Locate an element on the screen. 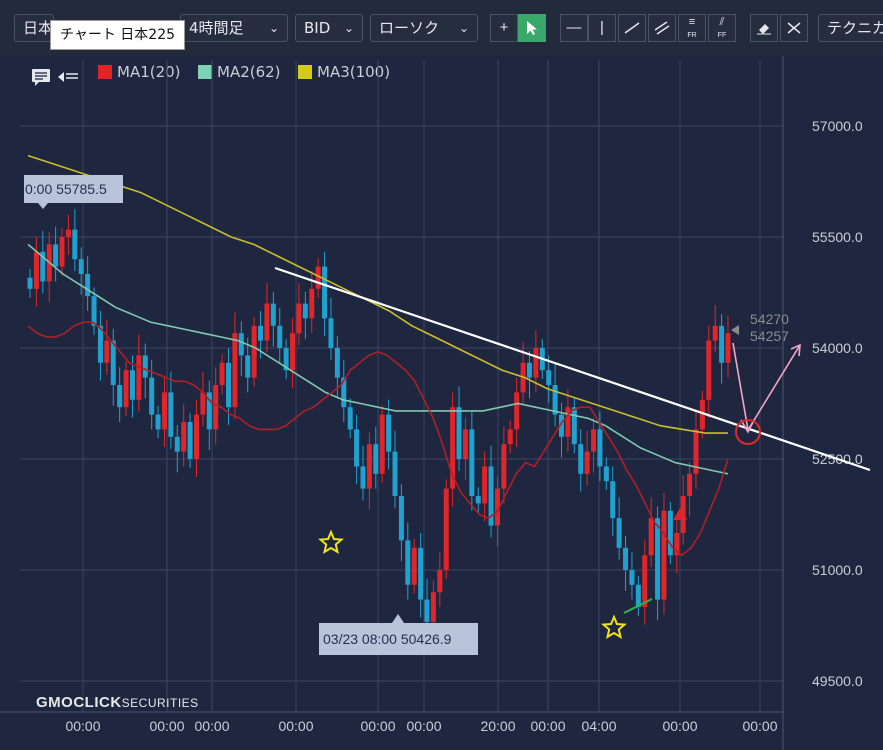 The height and width of the screenshot is (750, 883). chart-type-select: ローソク ⌄ is located at coordinates (424, 28).